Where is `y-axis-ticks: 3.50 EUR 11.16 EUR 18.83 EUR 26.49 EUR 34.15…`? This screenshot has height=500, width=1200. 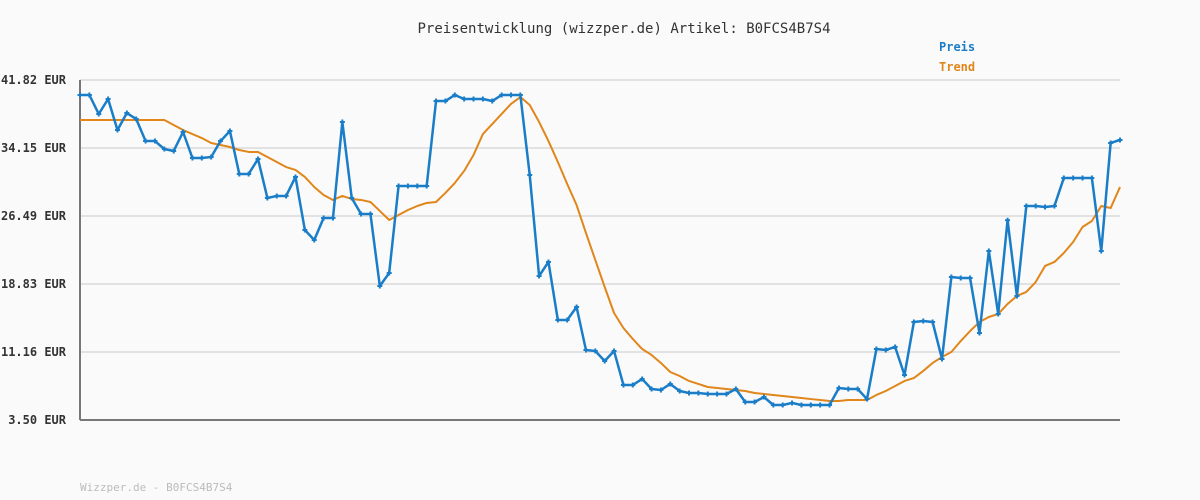 y-axis-ticks: 3.50 EUR 11.16 EUR 18.83 EUR 26.49 EUR 34.15… is located at coordinates (34, 250).